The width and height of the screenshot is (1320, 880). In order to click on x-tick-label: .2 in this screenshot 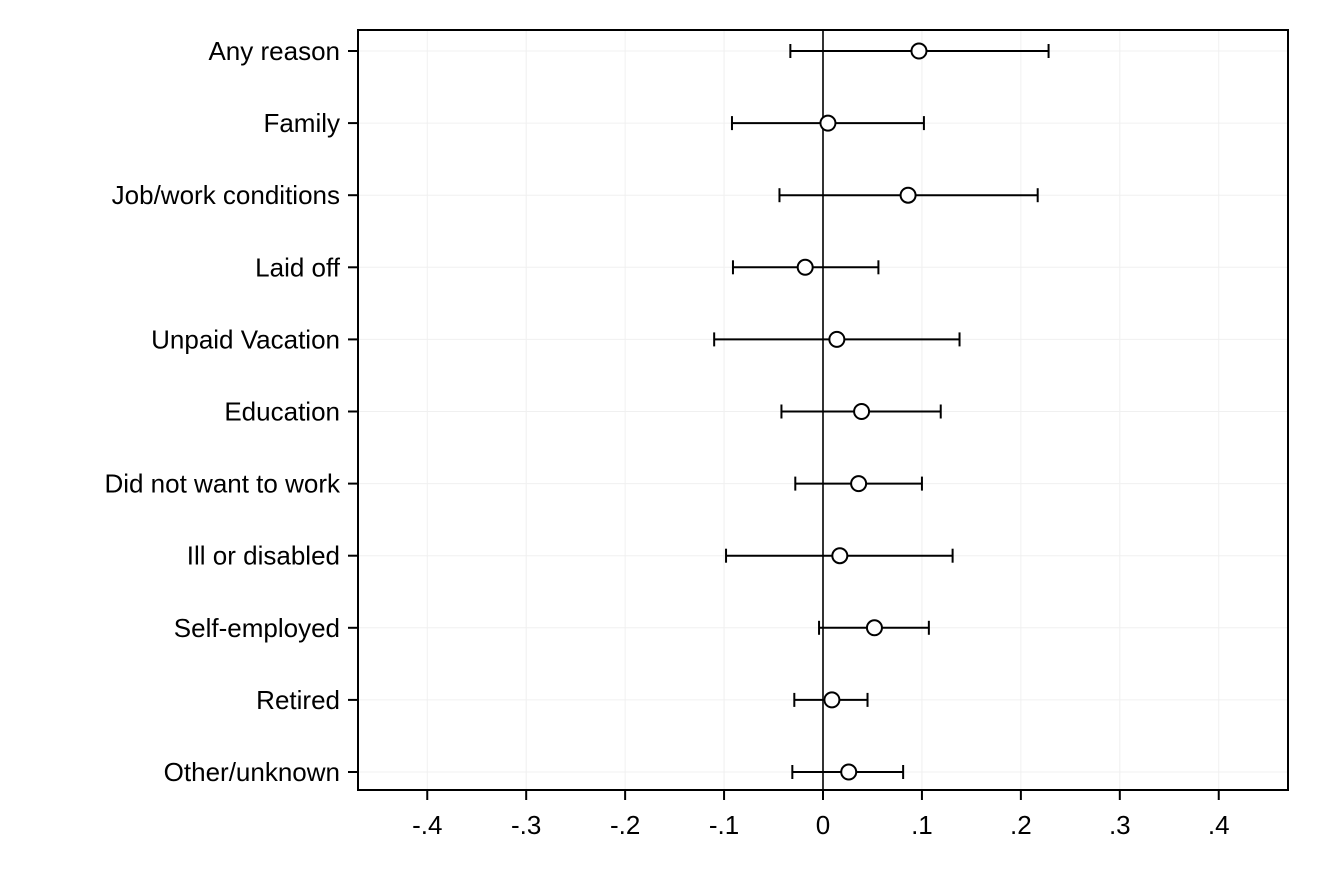, I will do `click(1021, 825)`.